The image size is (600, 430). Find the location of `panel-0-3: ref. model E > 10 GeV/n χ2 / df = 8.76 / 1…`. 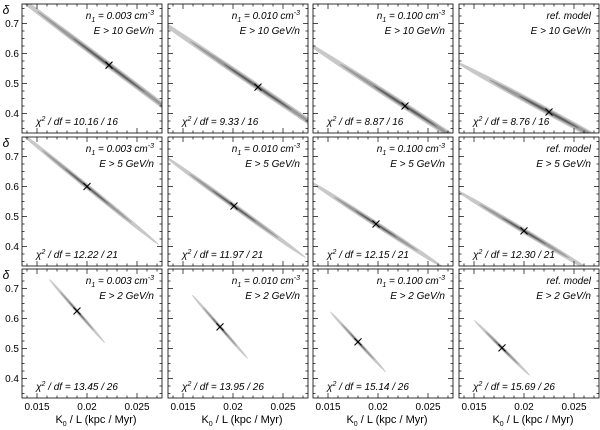

panel-0-3: ref. model E > 10 GeV/n χ2 / df = 8.76 / 1… is located at coordinates (529, 68).